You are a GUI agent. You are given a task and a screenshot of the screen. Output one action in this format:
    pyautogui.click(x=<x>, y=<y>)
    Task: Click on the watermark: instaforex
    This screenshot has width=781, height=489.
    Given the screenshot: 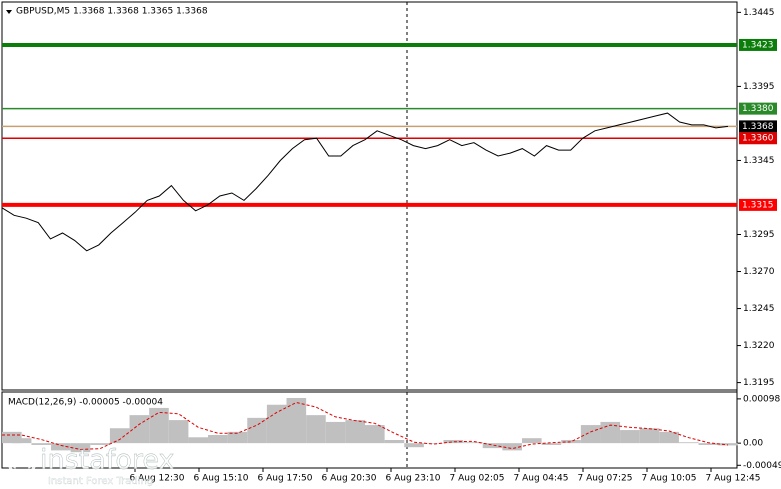 What is the action you would take?
    pyautogui.click(x=107, y=460)
    